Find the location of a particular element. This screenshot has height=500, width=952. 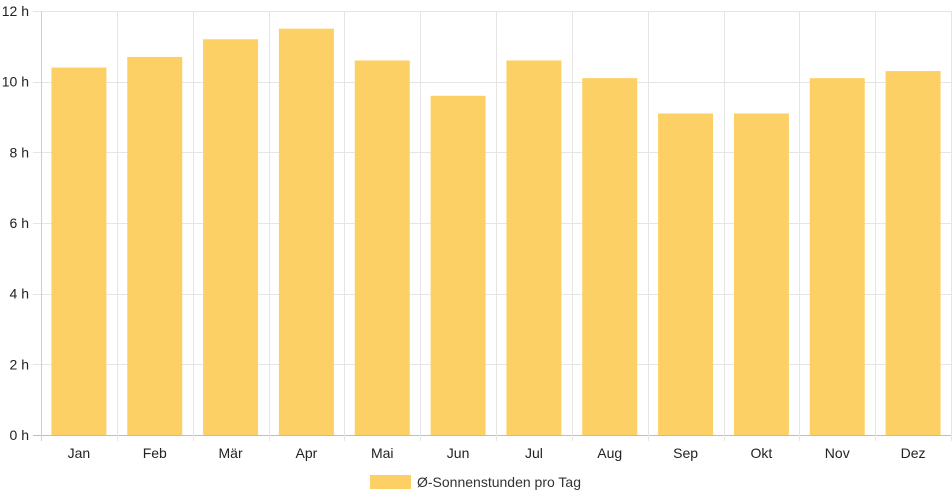

bar-sep is located at coordinates (686, 274).